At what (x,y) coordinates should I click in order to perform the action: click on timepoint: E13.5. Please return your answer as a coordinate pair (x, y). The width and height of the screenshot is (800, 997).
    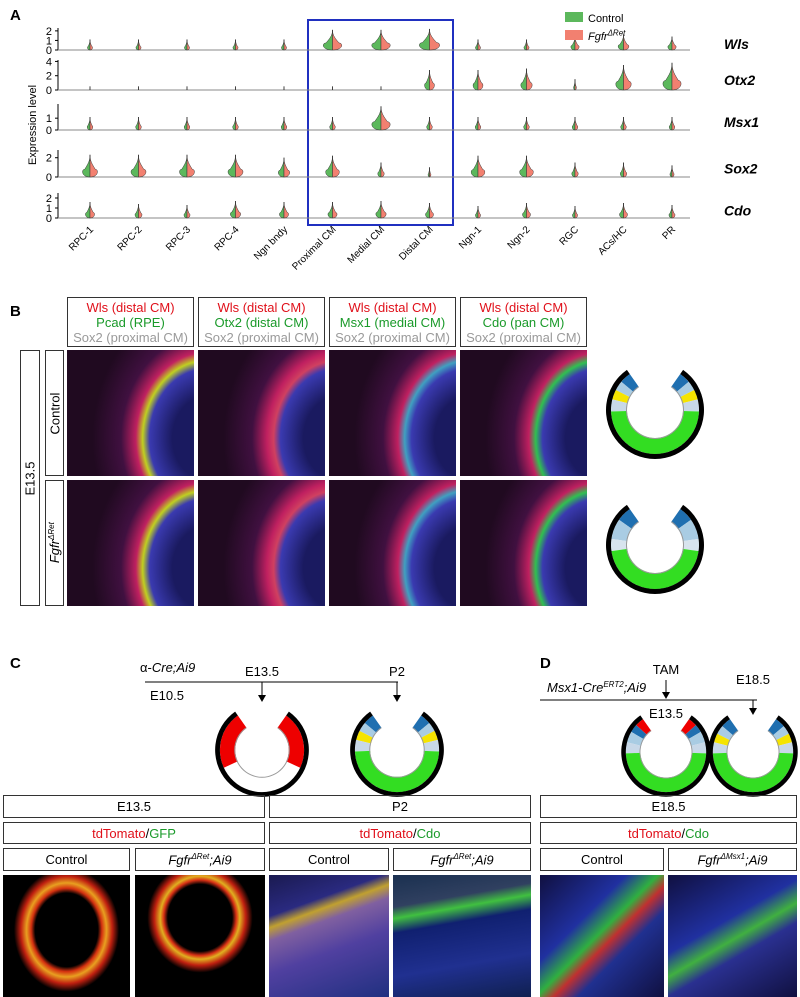
    Looking at the image, I should click on (666, 713).